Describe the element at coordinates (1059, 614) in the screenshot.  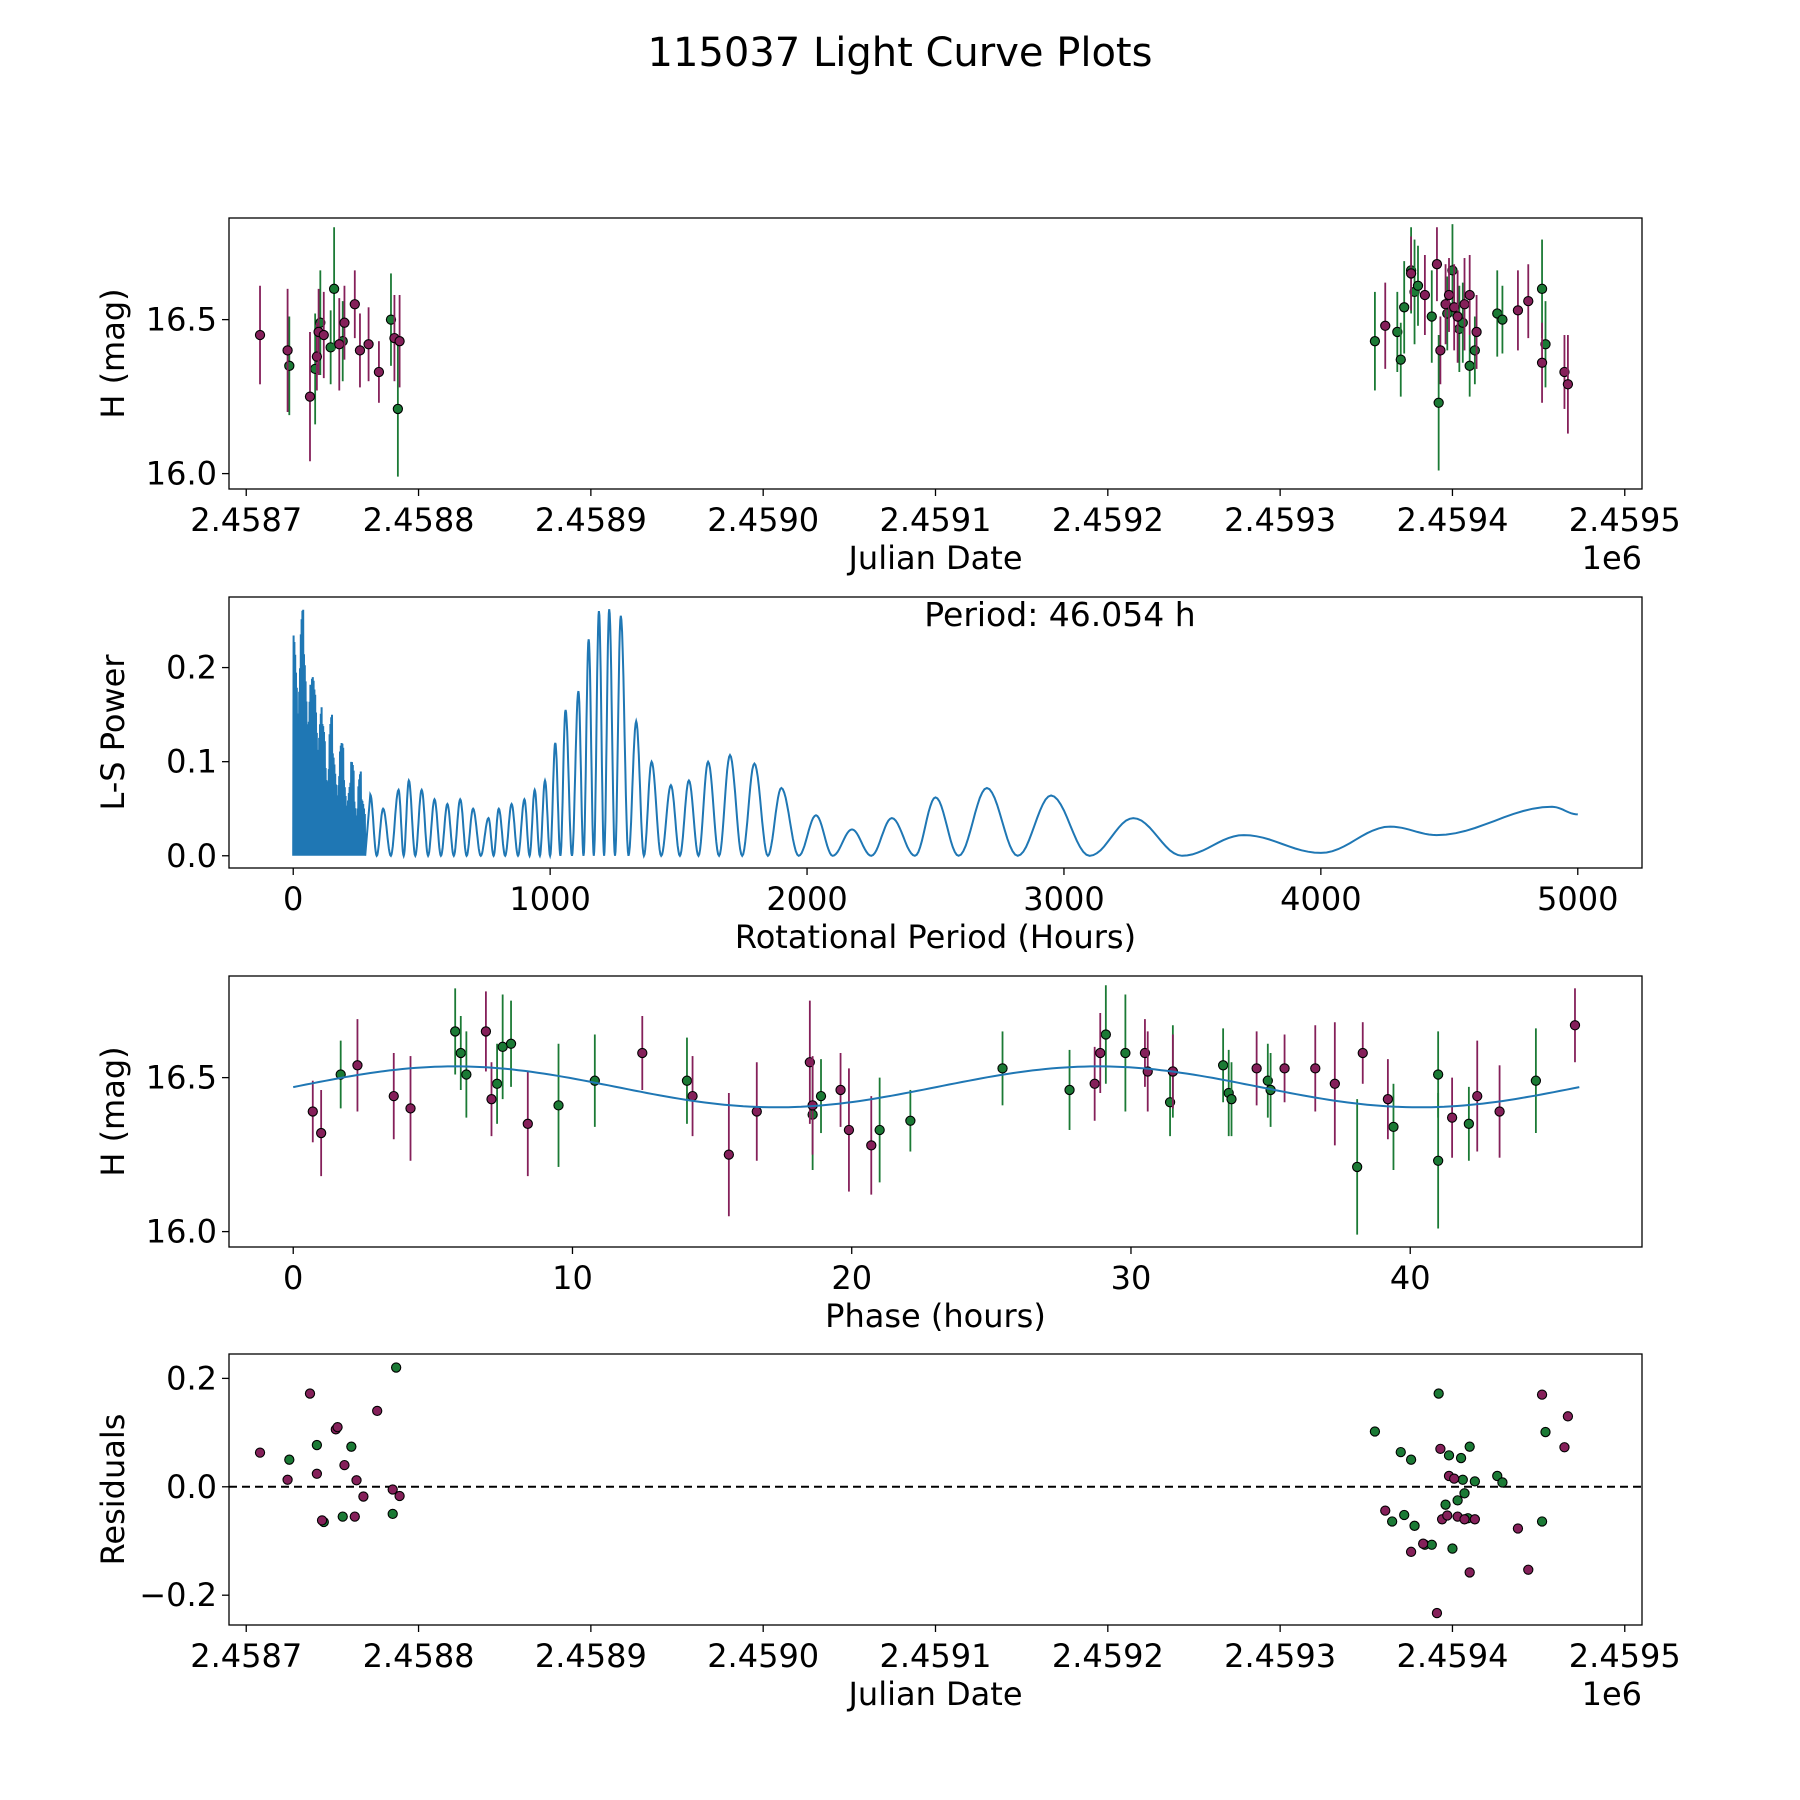
I see `period-annotation: Period: 46.054 h` at that location.